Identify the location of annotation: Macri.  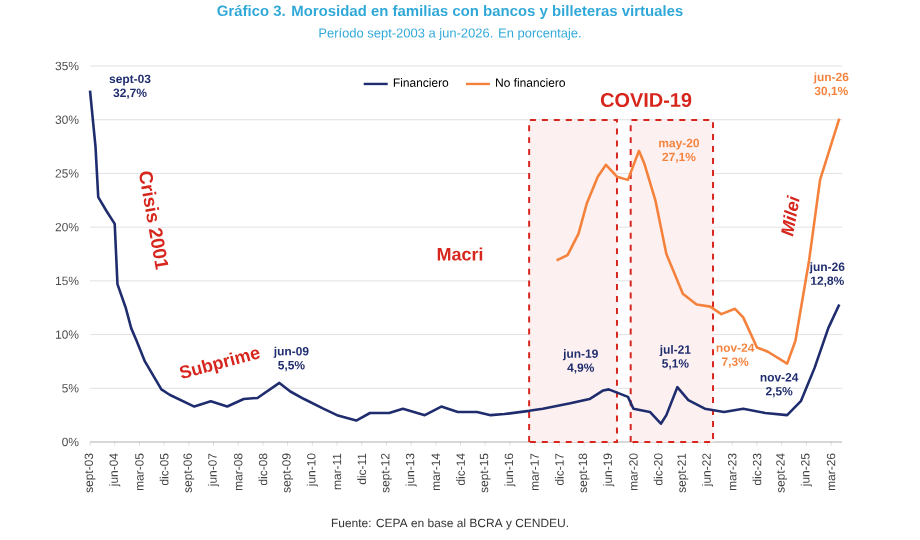
(460, 254).